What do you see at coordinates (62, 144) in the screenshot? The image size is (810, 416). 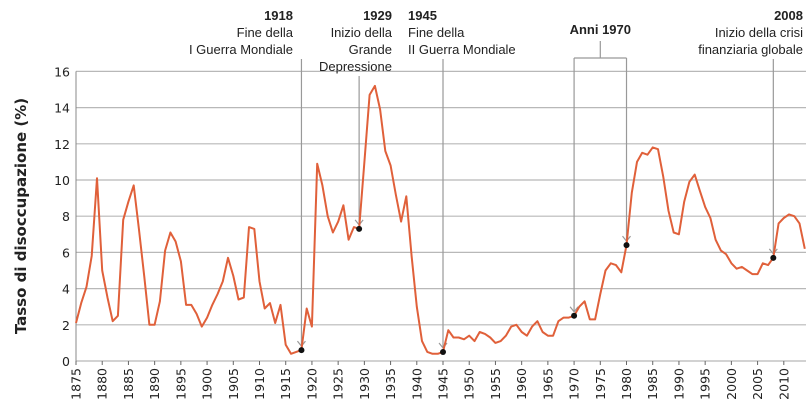 I see `y-tick-label: 12` at bounding box center [62, 144].